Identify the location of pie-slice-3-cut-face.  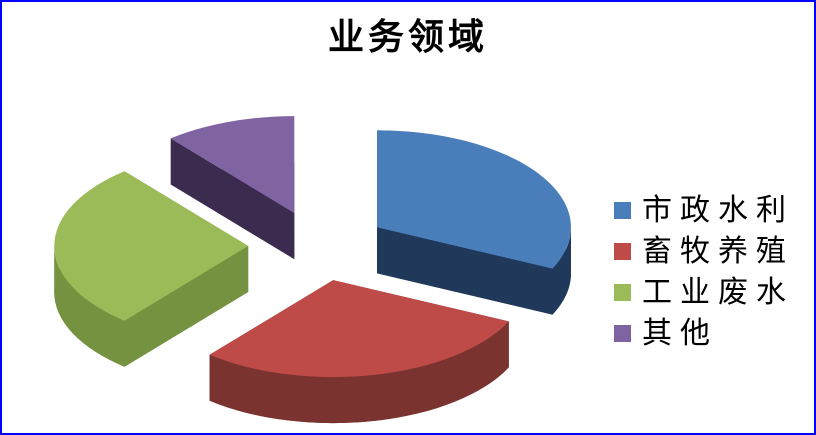
(232, 199).